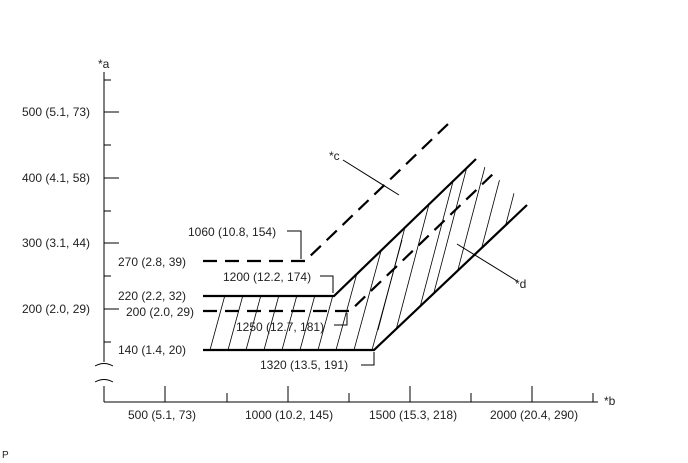 This screenshot has width=688, height=463. What do you see at coordinates (379, 394) in the screenshot?
I see `x-ticks` at bounding box center [379, 394].